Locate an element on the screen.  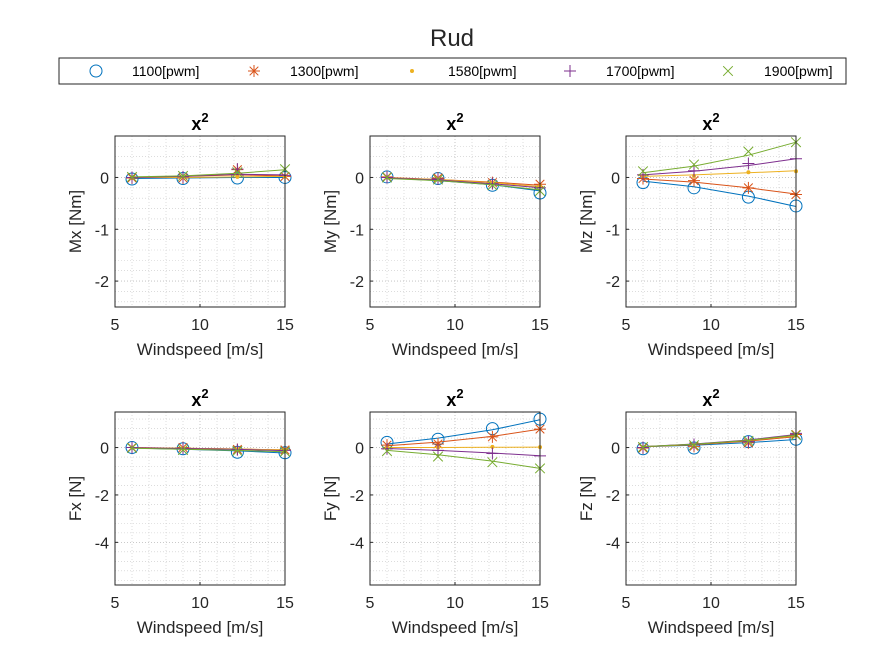
legend-label-1: 1100[pwm] is located at coordinates (165, 71).